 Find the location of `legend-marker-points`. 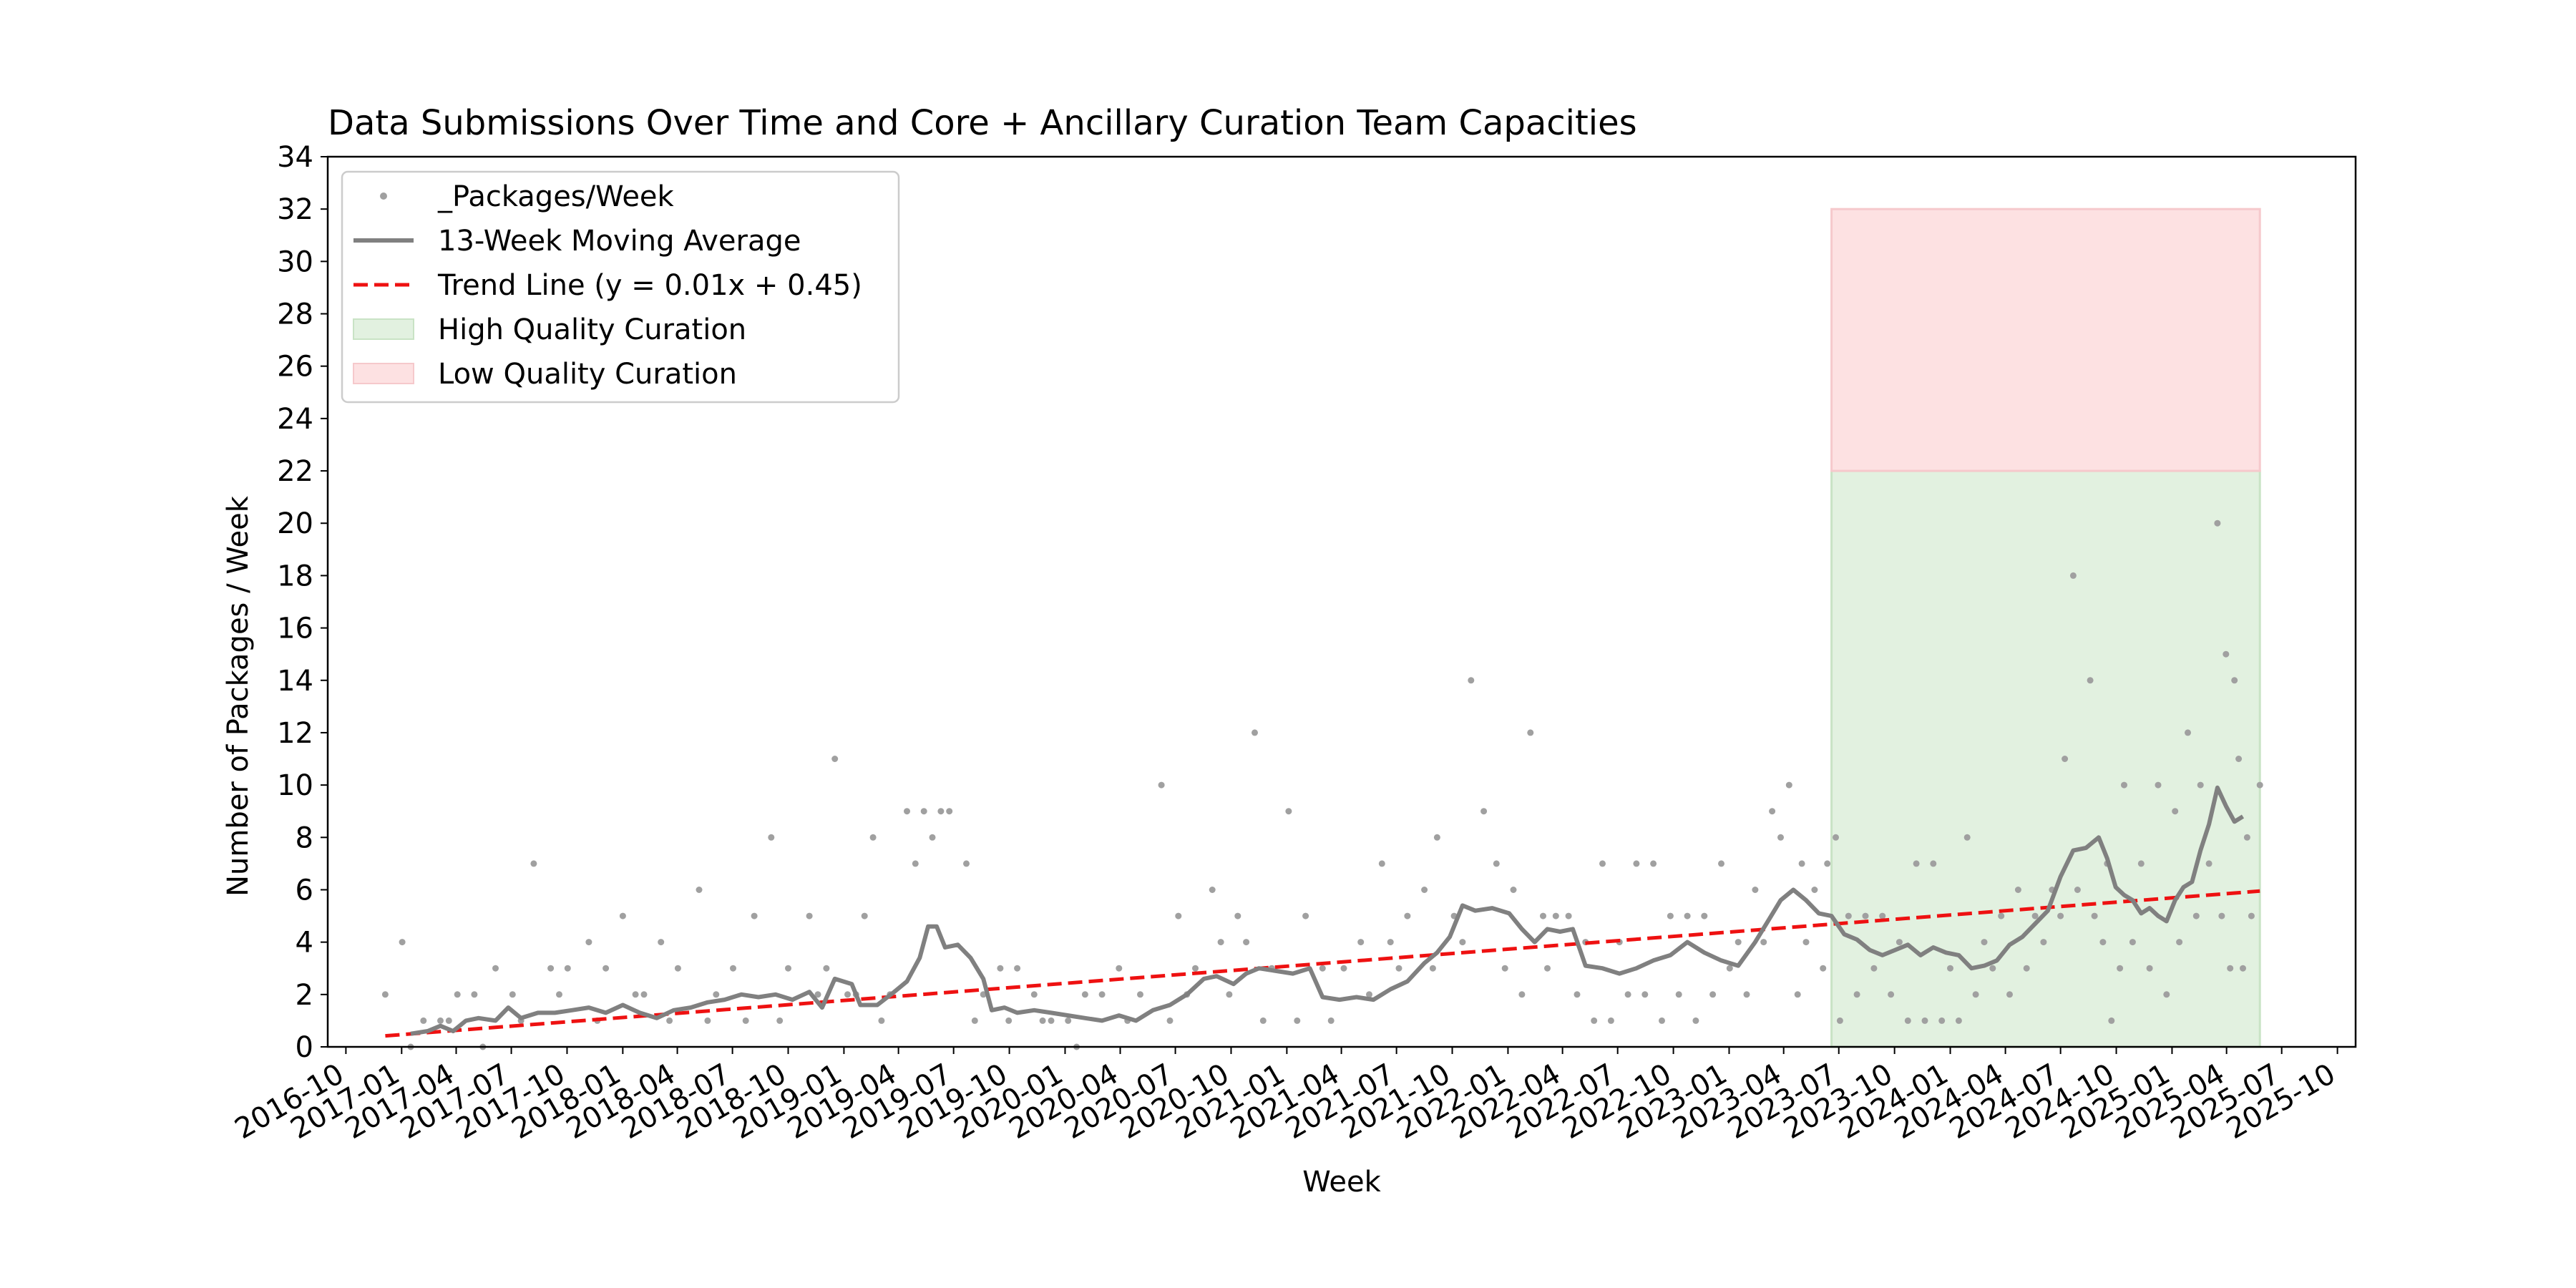

legend-marker-points is located at coordinates (383, 196).